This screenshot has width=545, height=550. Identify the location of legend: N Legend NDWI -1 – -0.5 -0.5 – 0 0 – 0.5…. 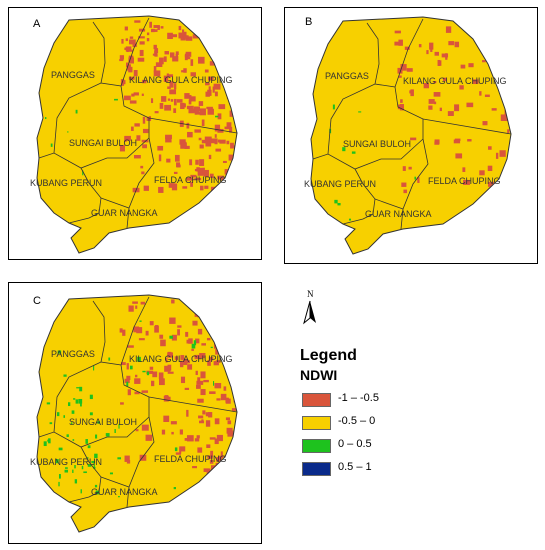
(410, 385).